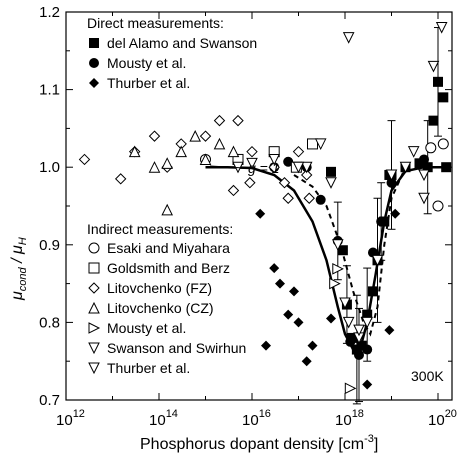  What do you see at coordinates (182, 43) in the screenshot?
I see `legend-label: del Alamo and Swanson` at bounding box center [182, 43].